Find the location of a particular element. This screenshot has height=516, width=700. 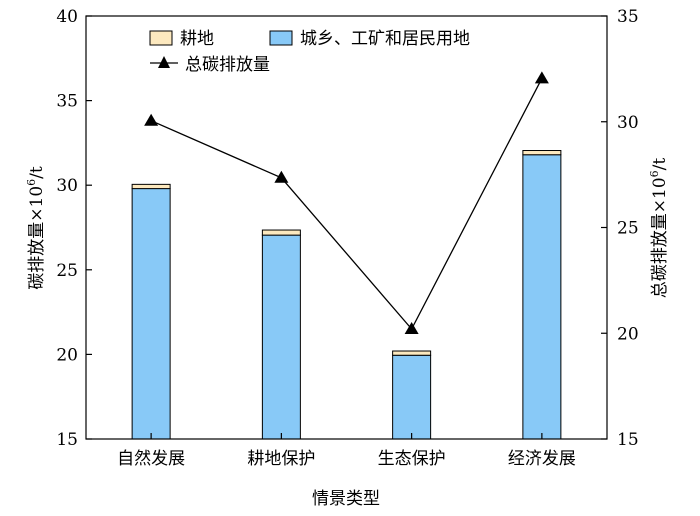

y-tick-label-1: 20 is located at coordinates (67, 355).